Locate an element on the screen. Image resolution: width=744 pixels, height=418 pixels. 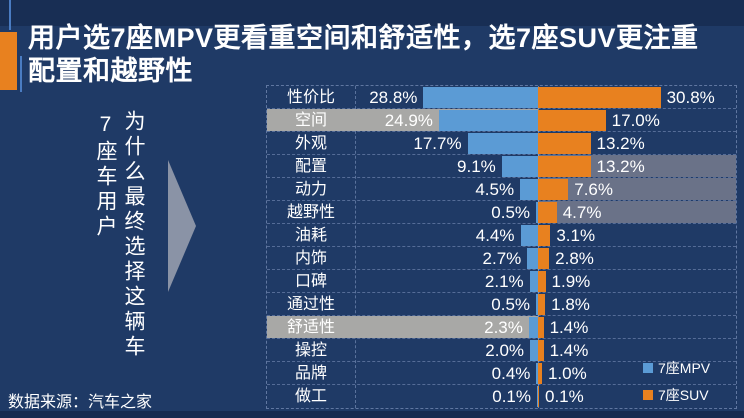
chart-row-8: 内饰 2.7% 2.8% is located at coordinates (501, 258).